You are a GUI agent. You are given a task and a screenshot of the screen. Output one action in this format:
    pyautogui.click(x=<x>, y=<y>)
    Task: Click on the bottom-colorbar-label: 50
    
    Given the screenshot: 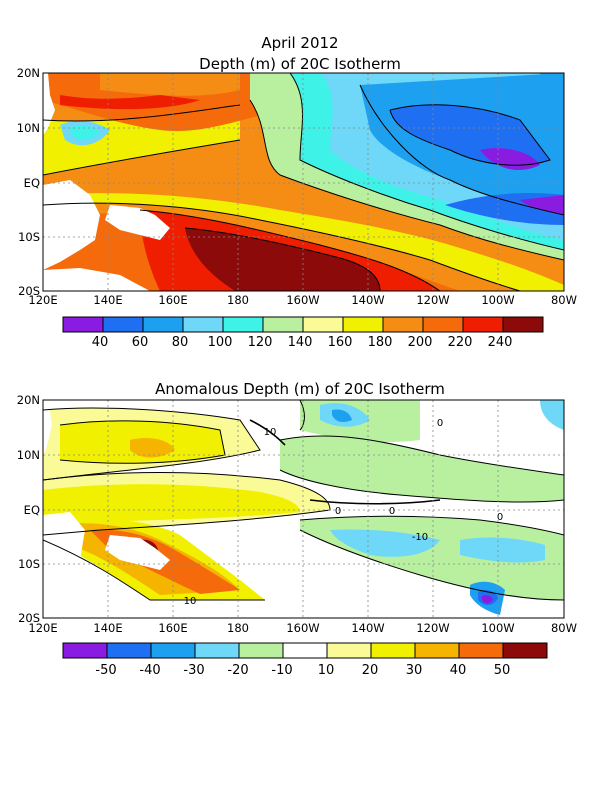 What is the action you would take?
    pyautogui.click(x=502, y=670)
    